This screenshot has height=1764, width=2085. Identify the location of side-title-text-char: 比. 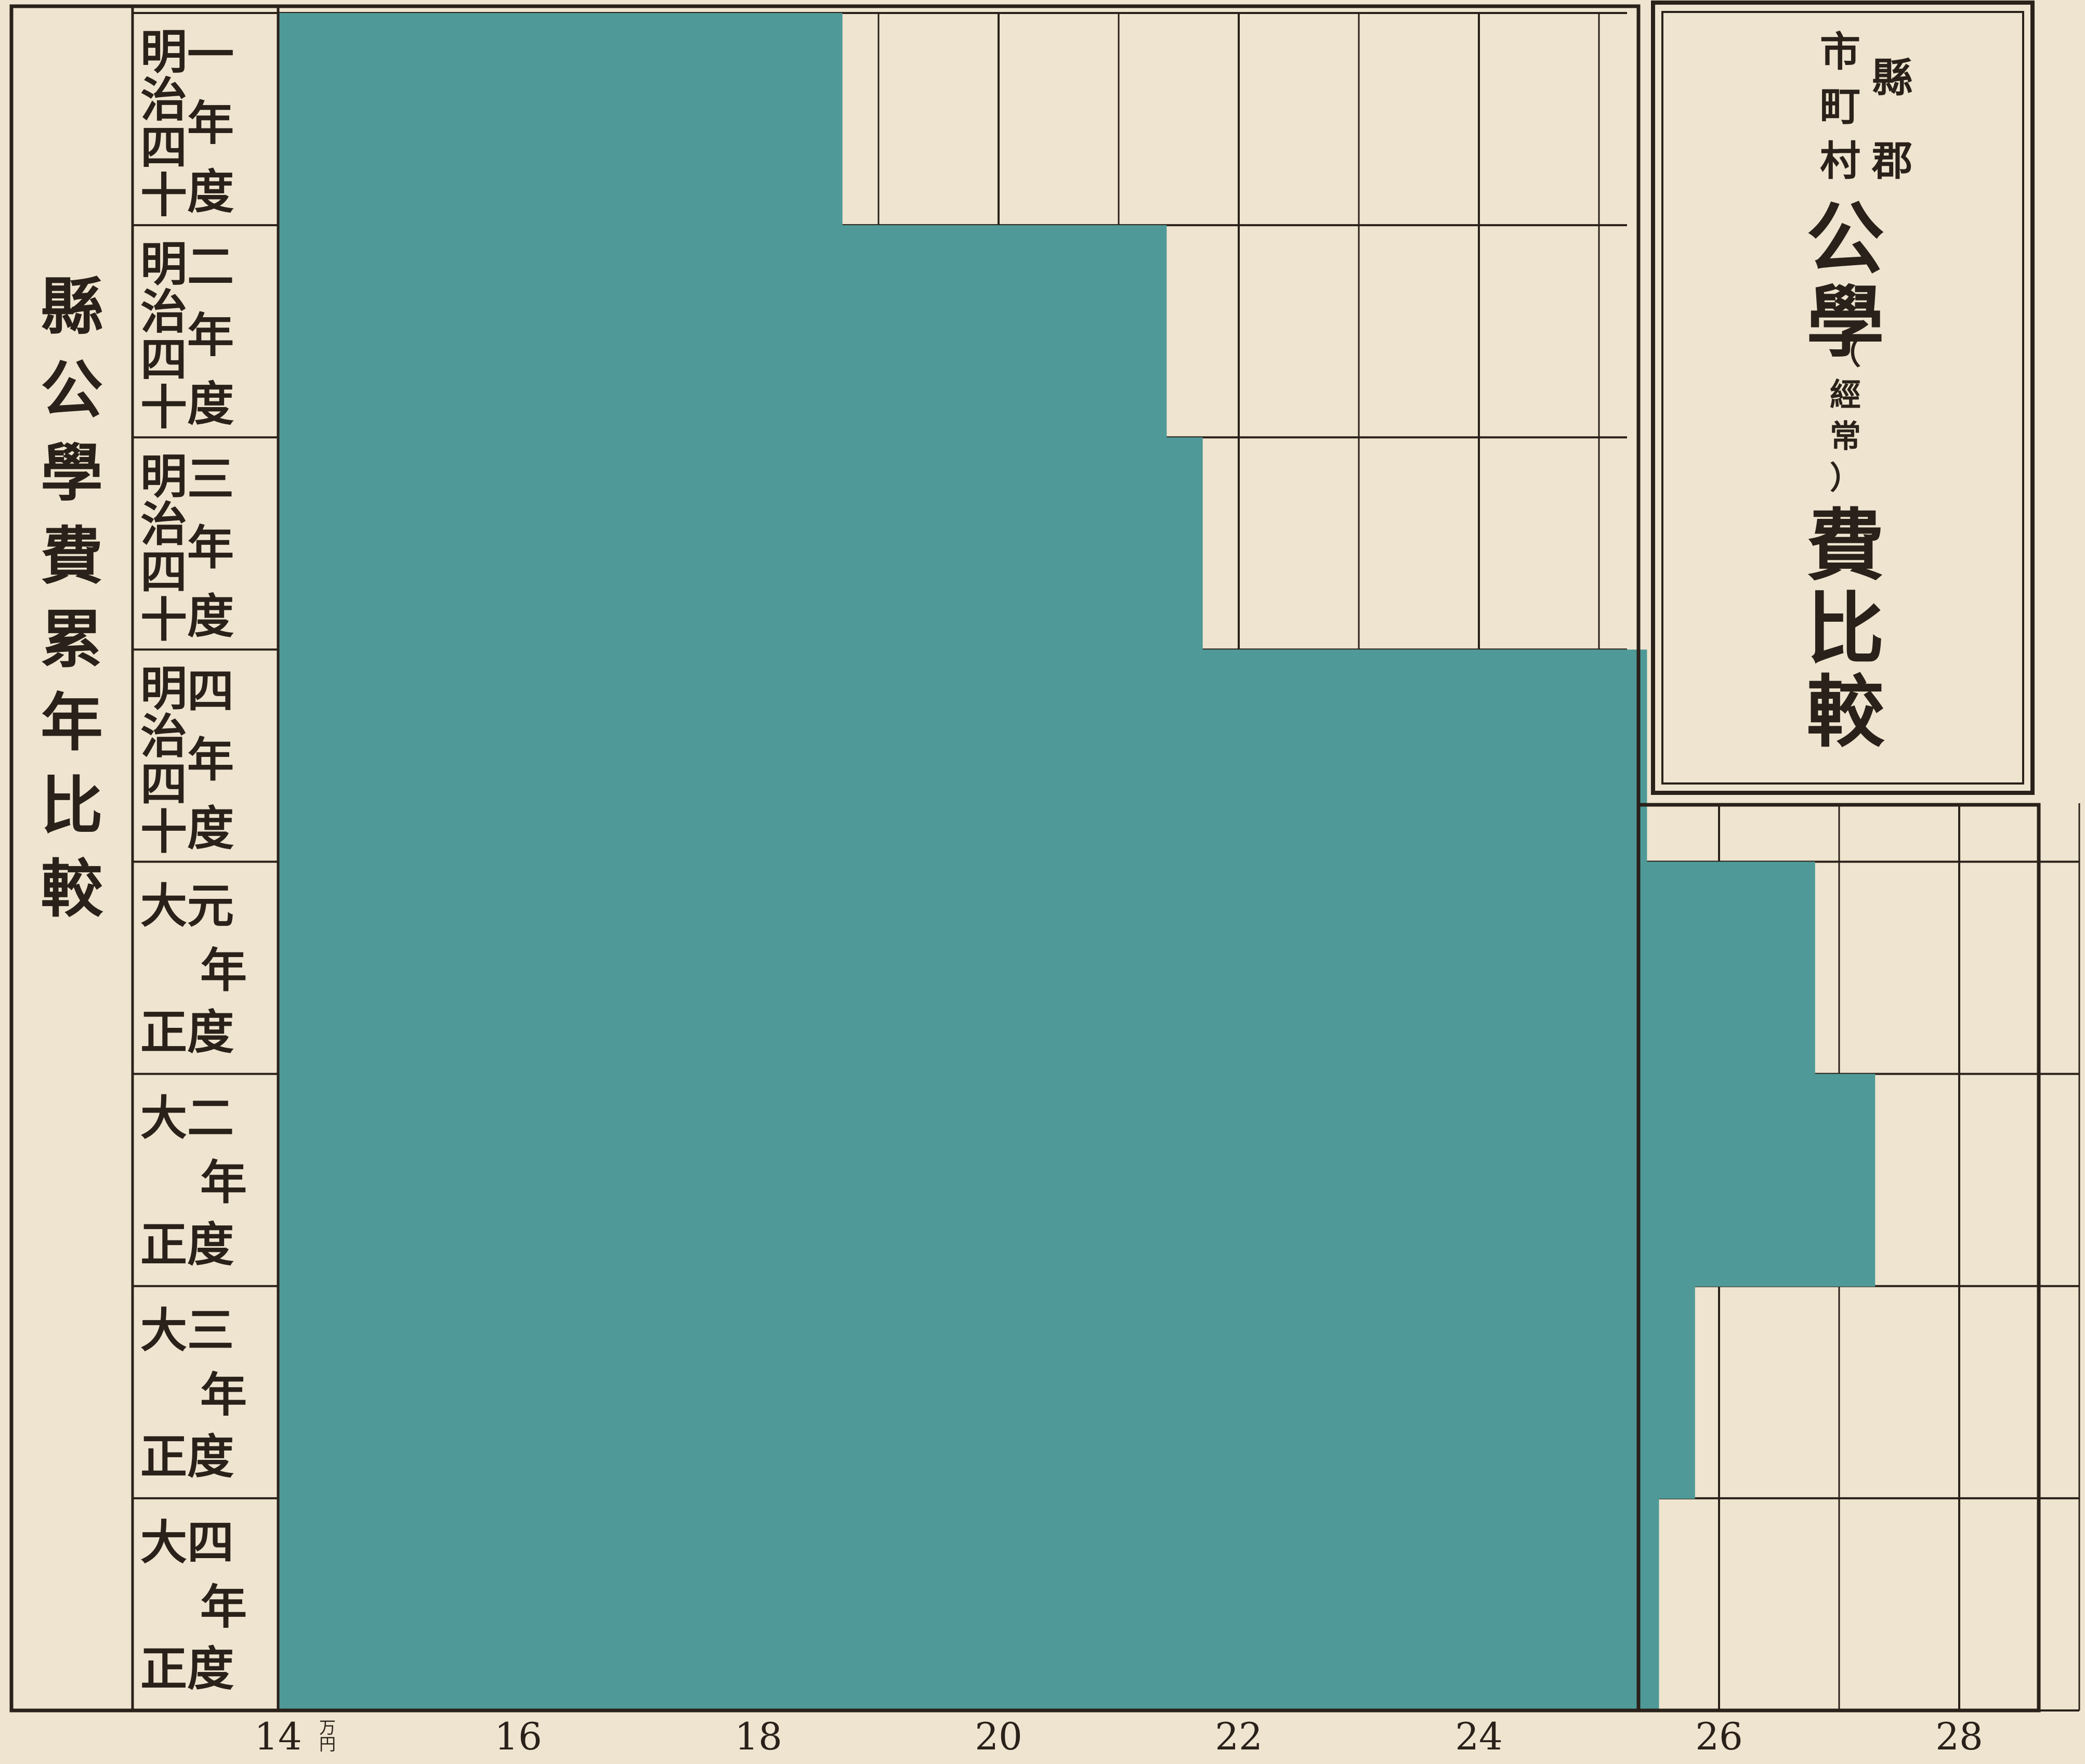
(72, 806).